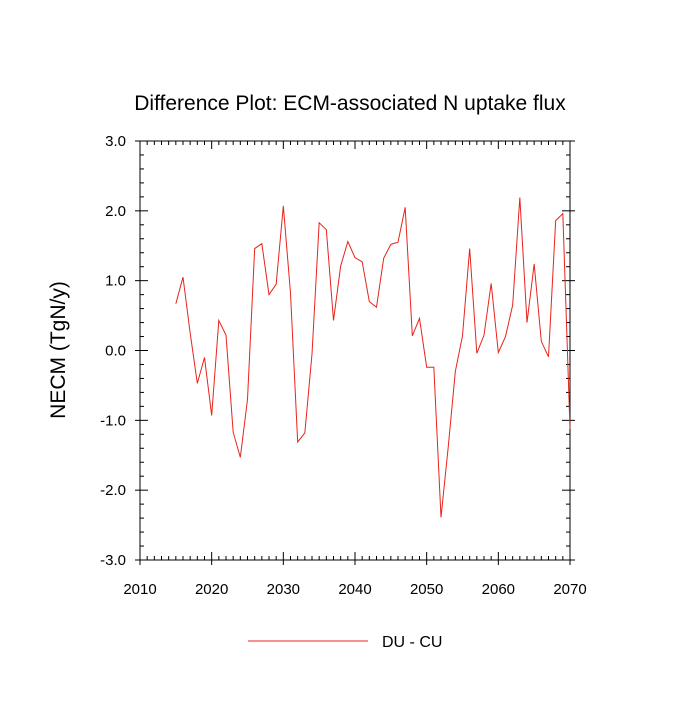 The width and height of the screenshot is (700, 705). What do you see at coordinates (412, 642) in the screenshot?
I see `legend-label-du-cu: DU - CU` at bounding box center [412, 642].